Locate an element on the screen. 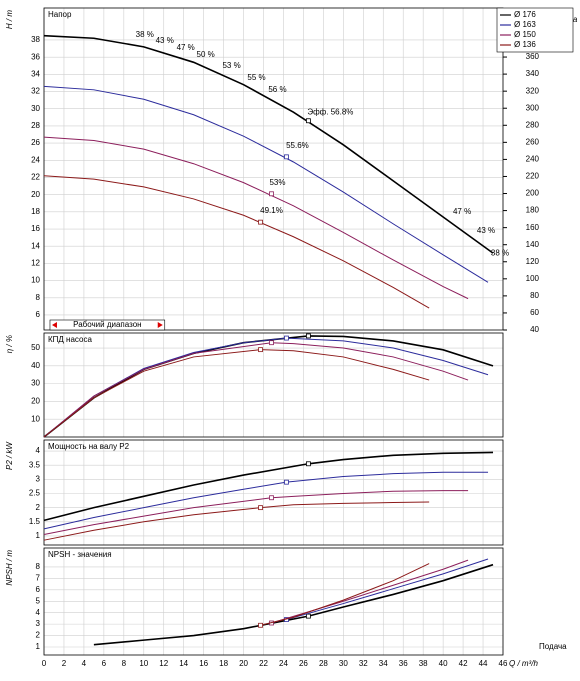 Image resolution: width=580 pixels, height=681 pixels. x-axis-note: Подача is located at coordinates (553, 646).